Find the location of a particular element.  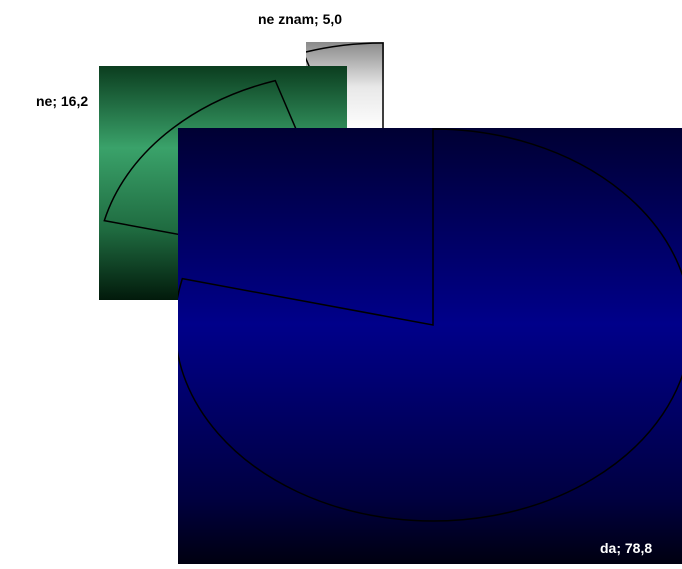

slice-label-ne-znam: ne znam; 5,0 is located at coordinates (300, 19).